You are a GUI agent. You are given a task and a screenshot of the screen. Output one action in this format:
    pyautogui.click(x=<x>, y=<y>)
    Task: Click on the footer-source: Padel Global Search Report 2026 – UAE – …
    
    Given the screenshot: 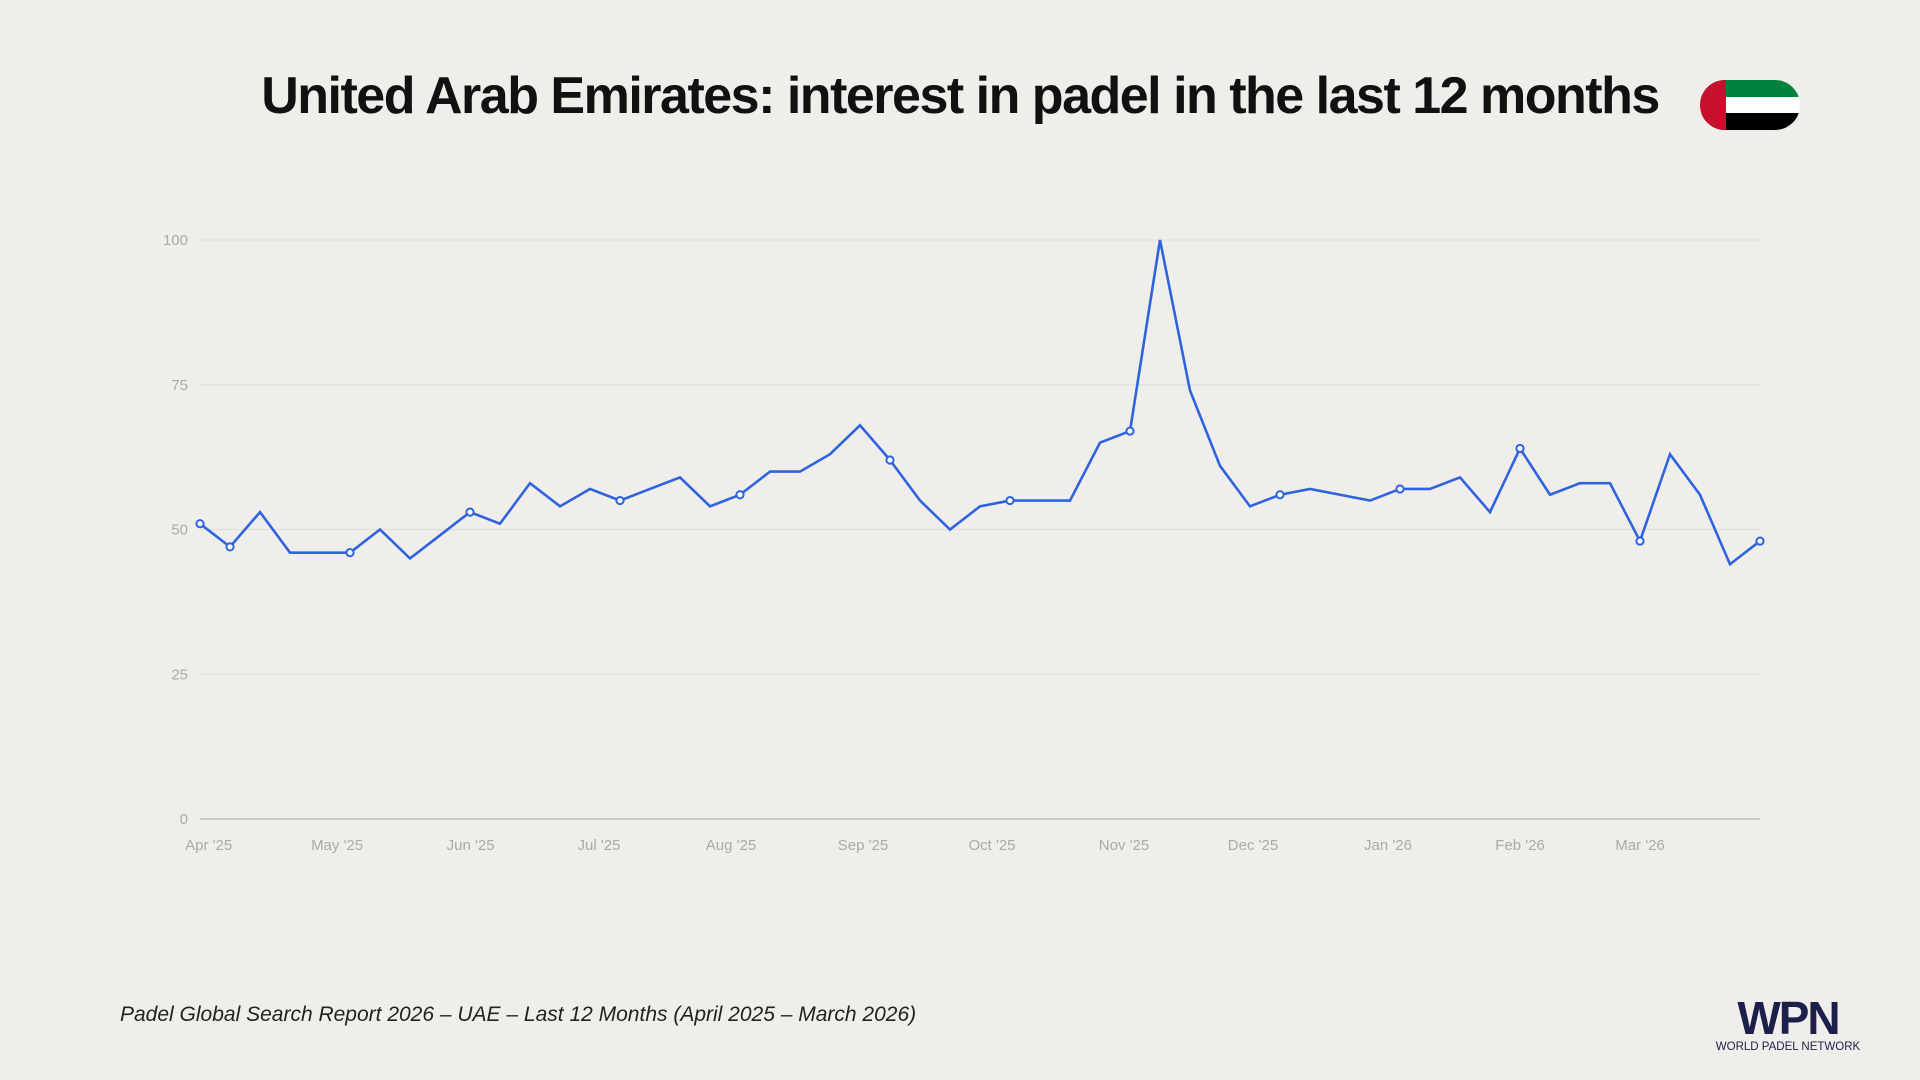 What is the action you would take?
    pyautogui.click(x=518, y=1014)
    